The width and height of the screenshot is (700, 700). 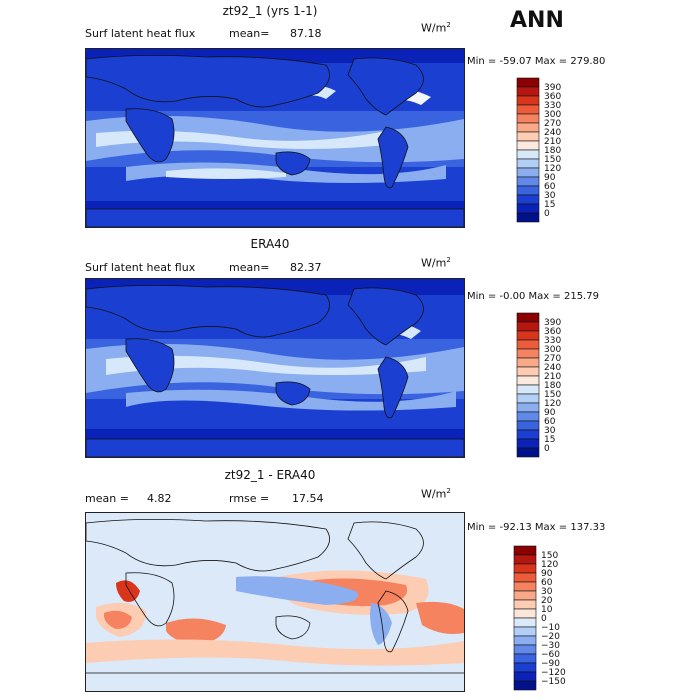 I want to click on colorbar-tick-label: −60, so click(x=550, y=655).